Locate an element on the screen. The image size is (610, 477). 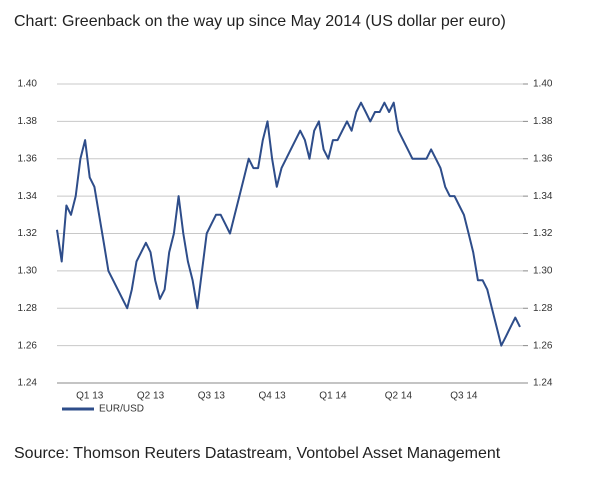
legend-label: EUR/USD is located at coordinates (121, 409).